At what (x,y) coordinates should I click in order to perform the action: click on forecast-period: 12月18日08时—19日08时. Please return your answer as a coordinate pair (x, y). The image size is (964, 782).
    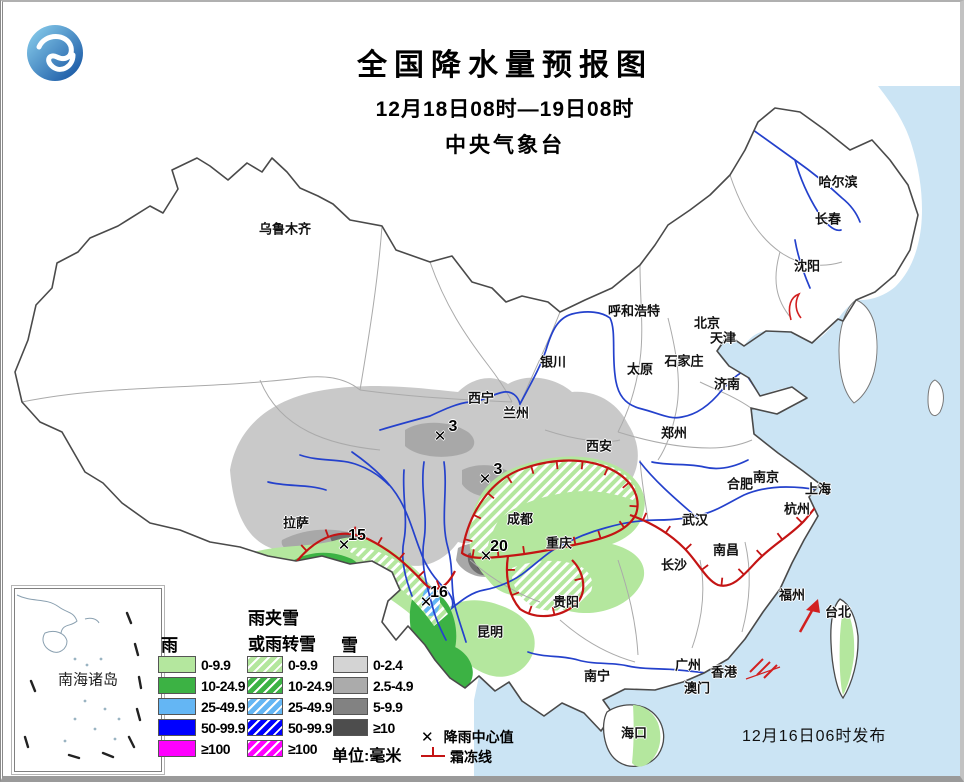
    Looking at the image, I should click on (505, 109).